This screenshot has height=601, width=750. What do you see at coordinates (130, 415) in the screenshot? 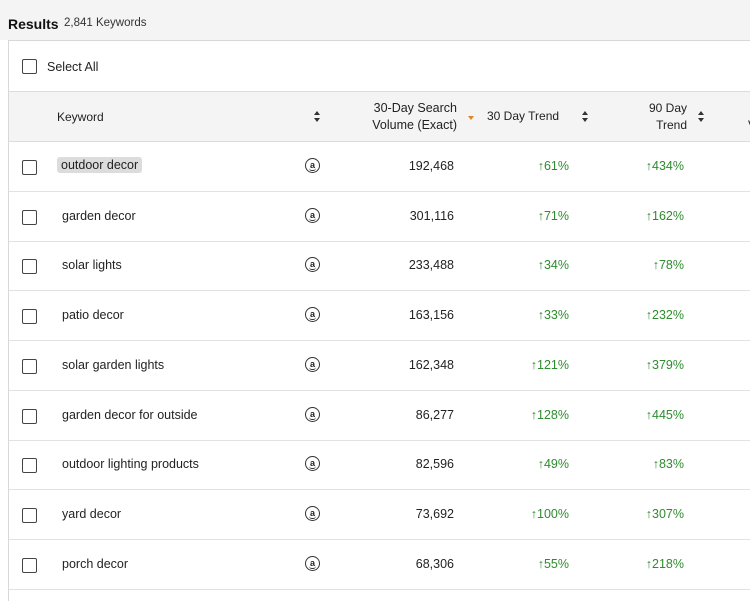
I see `keyword-cell: garden decor for outside` at bounding box center [130, 415].